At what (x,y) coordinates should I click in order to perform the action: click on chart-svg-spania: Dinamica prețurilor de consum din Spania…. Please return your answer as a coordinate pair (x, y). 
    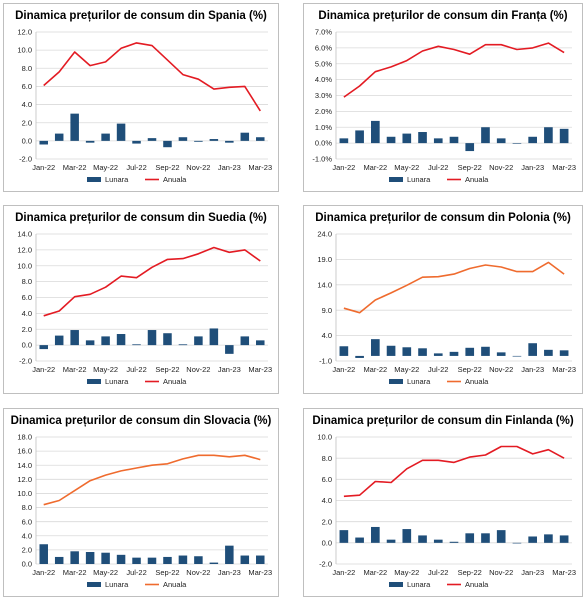
    Looking at the image, I should click on (143, 97).